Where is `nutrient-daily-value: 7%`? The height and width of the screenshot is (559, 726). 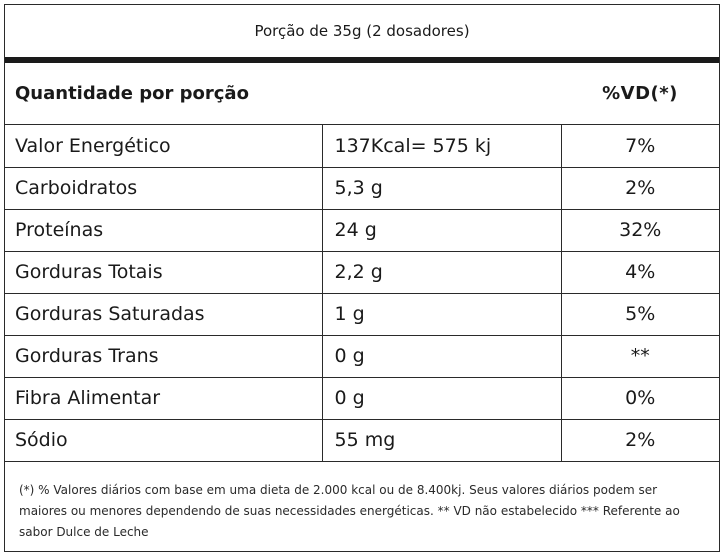
nutrient-daily-value: 7% is located at coordinates (640, 146).